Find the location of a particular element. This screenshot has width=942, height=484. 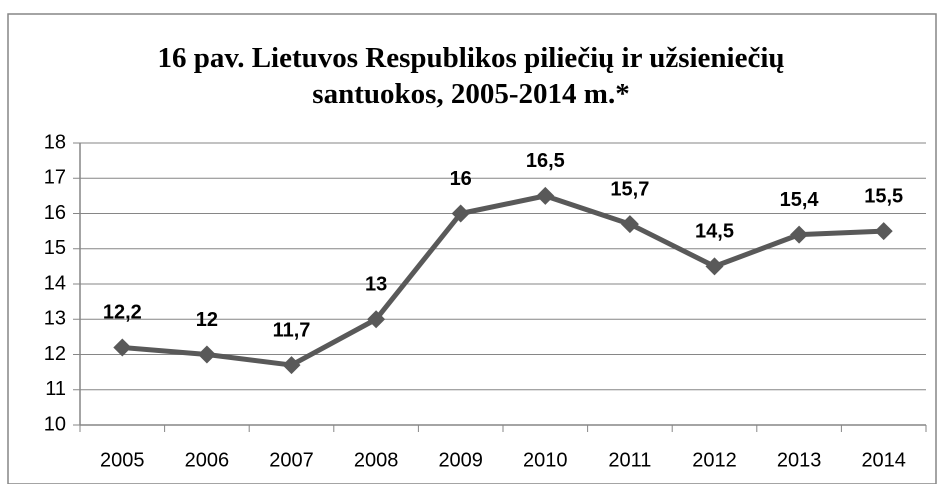

data-label: 15,5 is located at coordinates (883, 196).